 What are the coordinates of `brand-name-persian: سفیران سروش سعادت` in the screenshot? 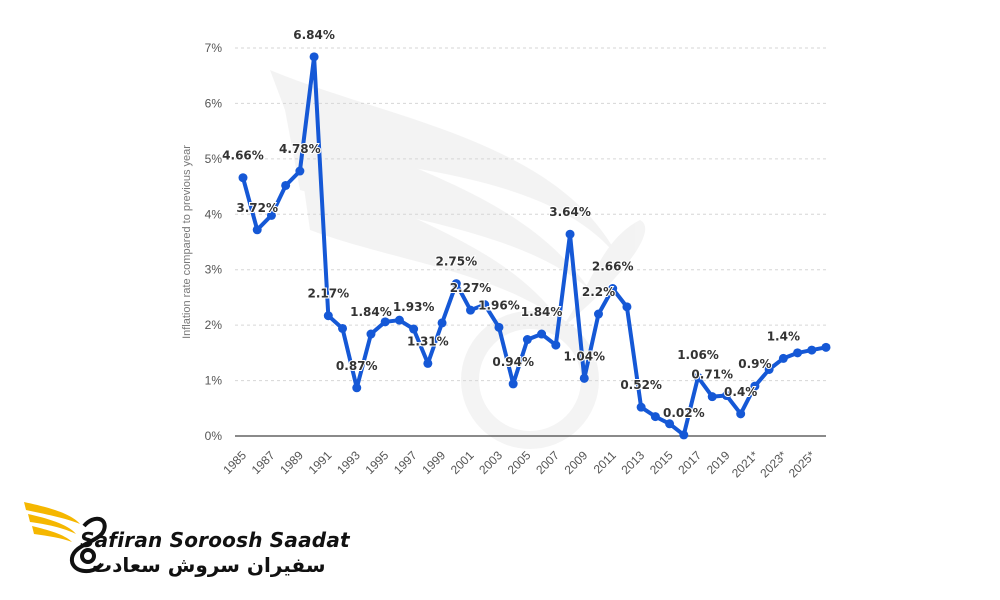 It's located at (209, 565).